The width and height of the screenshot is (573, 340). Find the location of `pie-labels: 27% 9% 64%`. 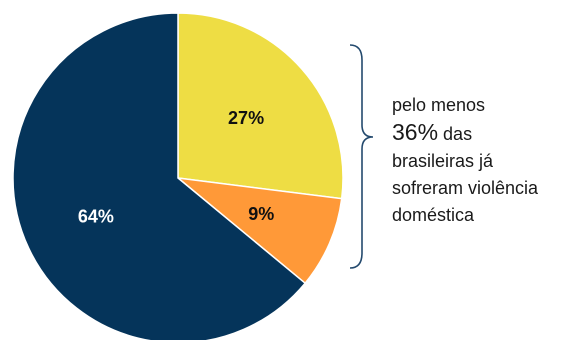

pie-labels: 27% 9% 64% is located at coordinates (176, 167).